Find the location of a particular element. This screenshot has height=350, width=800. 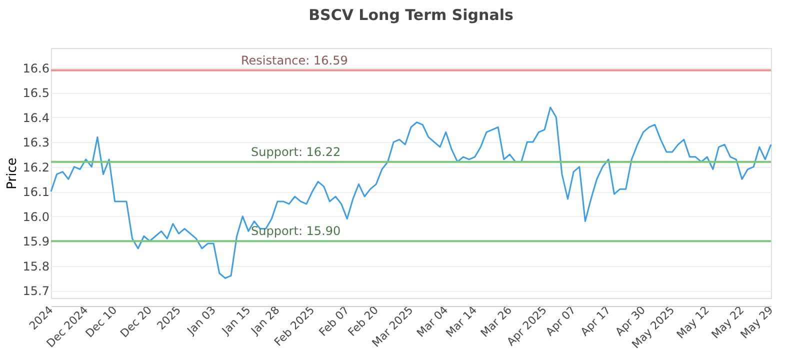

y-tick-label: 16.3 is located at coordinates (36, 143).